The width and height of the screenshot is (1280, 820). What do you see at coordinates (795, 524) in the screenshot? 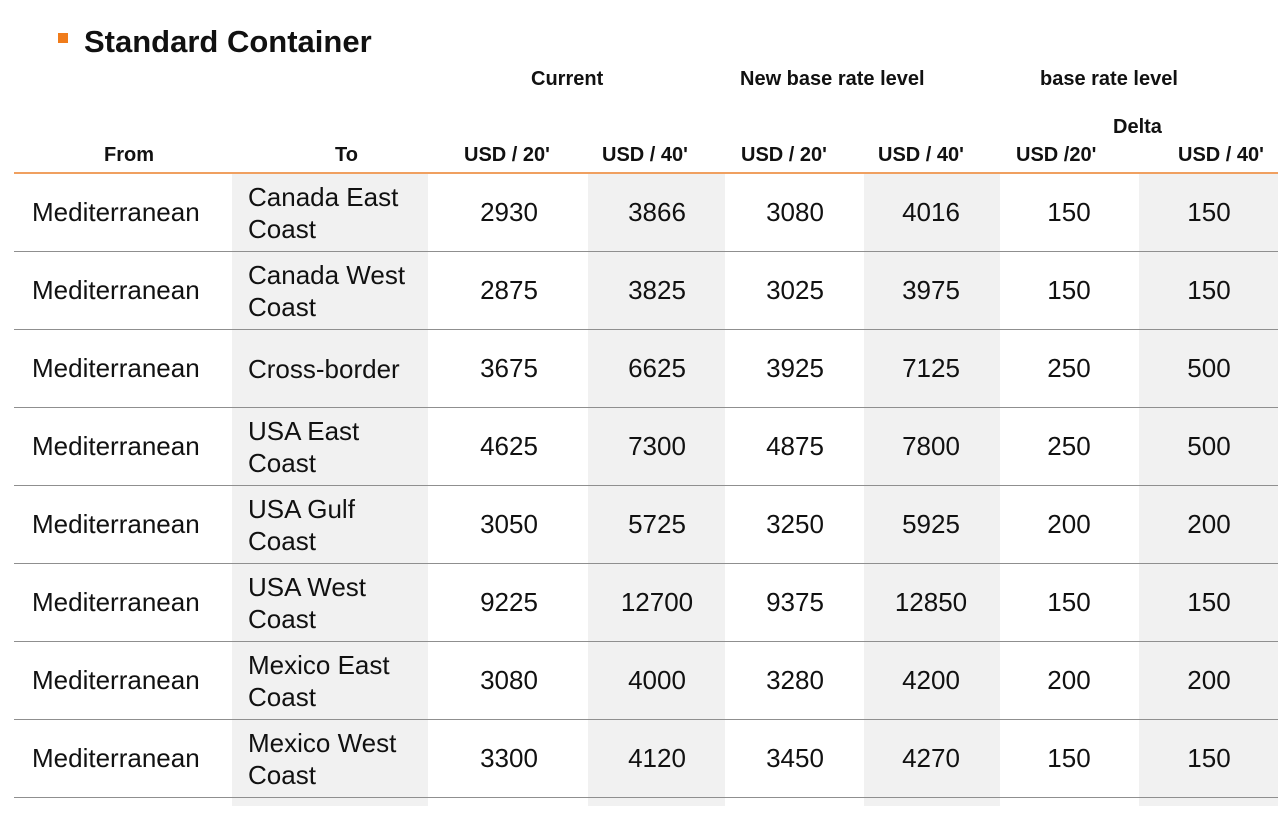
I see `cell-new-20: 3250` at bounding box center [795, 524].